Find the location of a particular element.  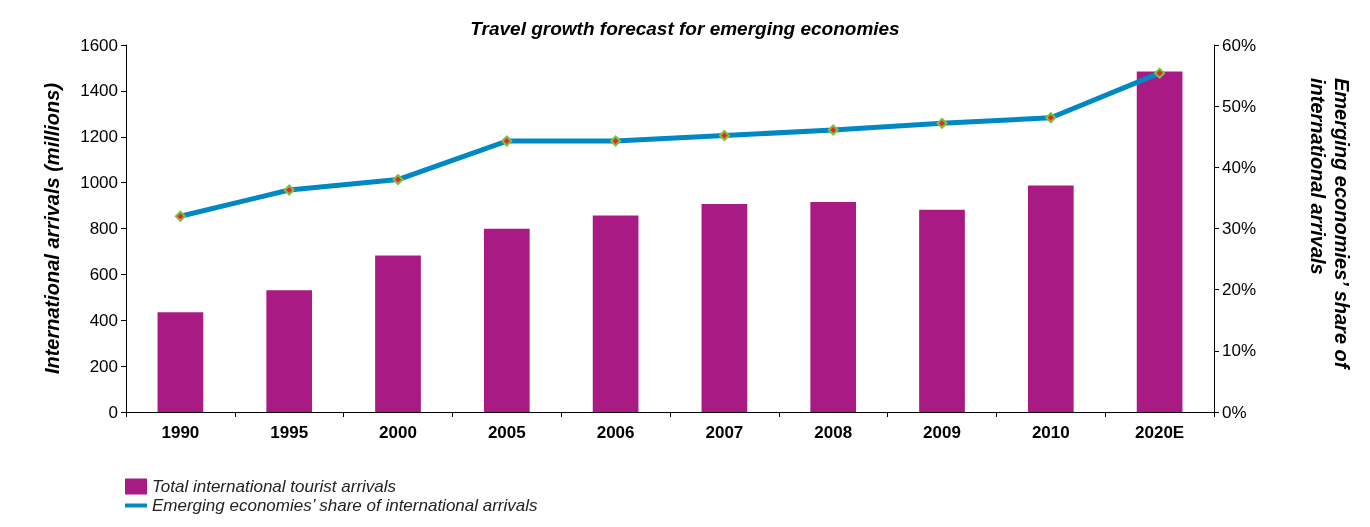

x-tick-label: 2009 is located at coordinates (942, 432).